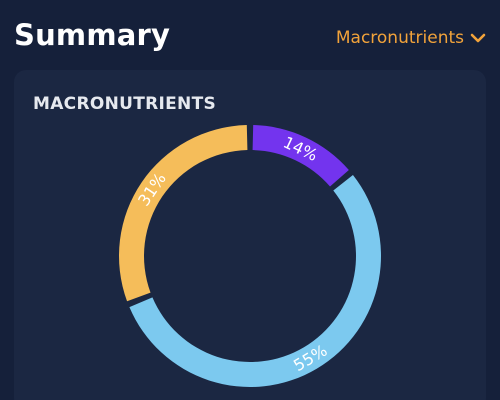  I want to click on chevron-down-icon, so click(478, 38).